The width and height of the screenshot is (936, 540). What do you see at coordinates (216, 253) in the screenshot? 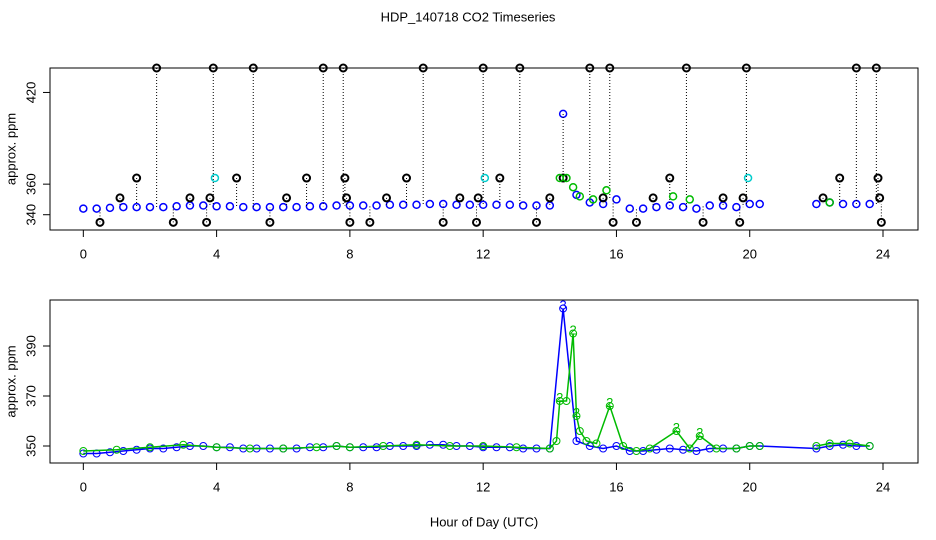
I see `x-tick-label: 4` at bounding box center [216, 253].